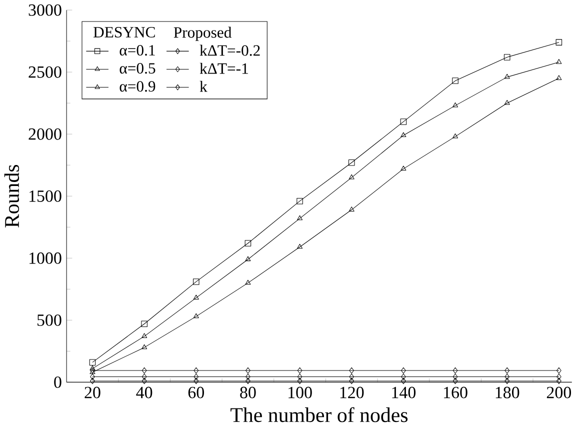 The width and height of the screenshot is (576, 426). Describe the element at coordinates (300, 392) in the screenshot. I see `x-tick-label: 100` at that location.